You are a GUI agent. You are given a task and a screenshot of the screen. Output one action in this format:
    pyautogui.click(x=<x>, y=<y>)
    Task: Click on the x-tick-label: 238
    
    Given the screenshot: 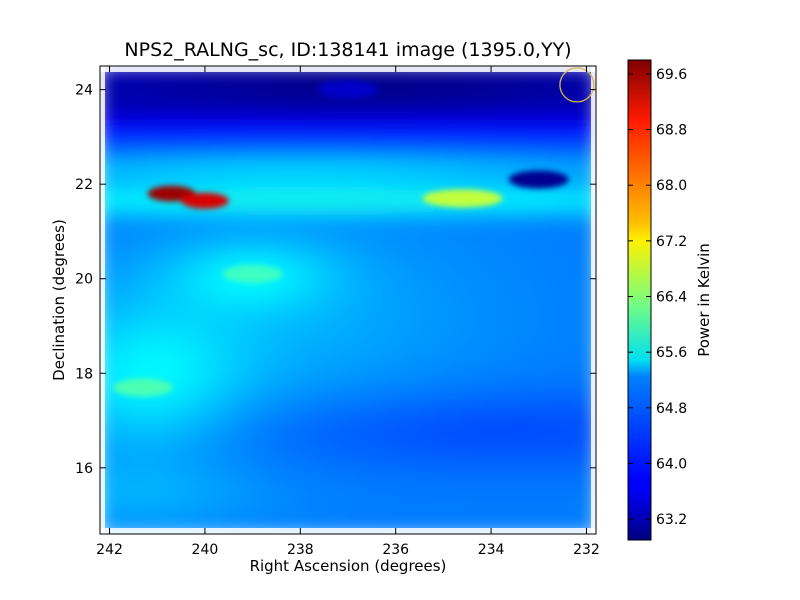 What is the action you would take?
    pyautogui.click(x=300, y=550)
    